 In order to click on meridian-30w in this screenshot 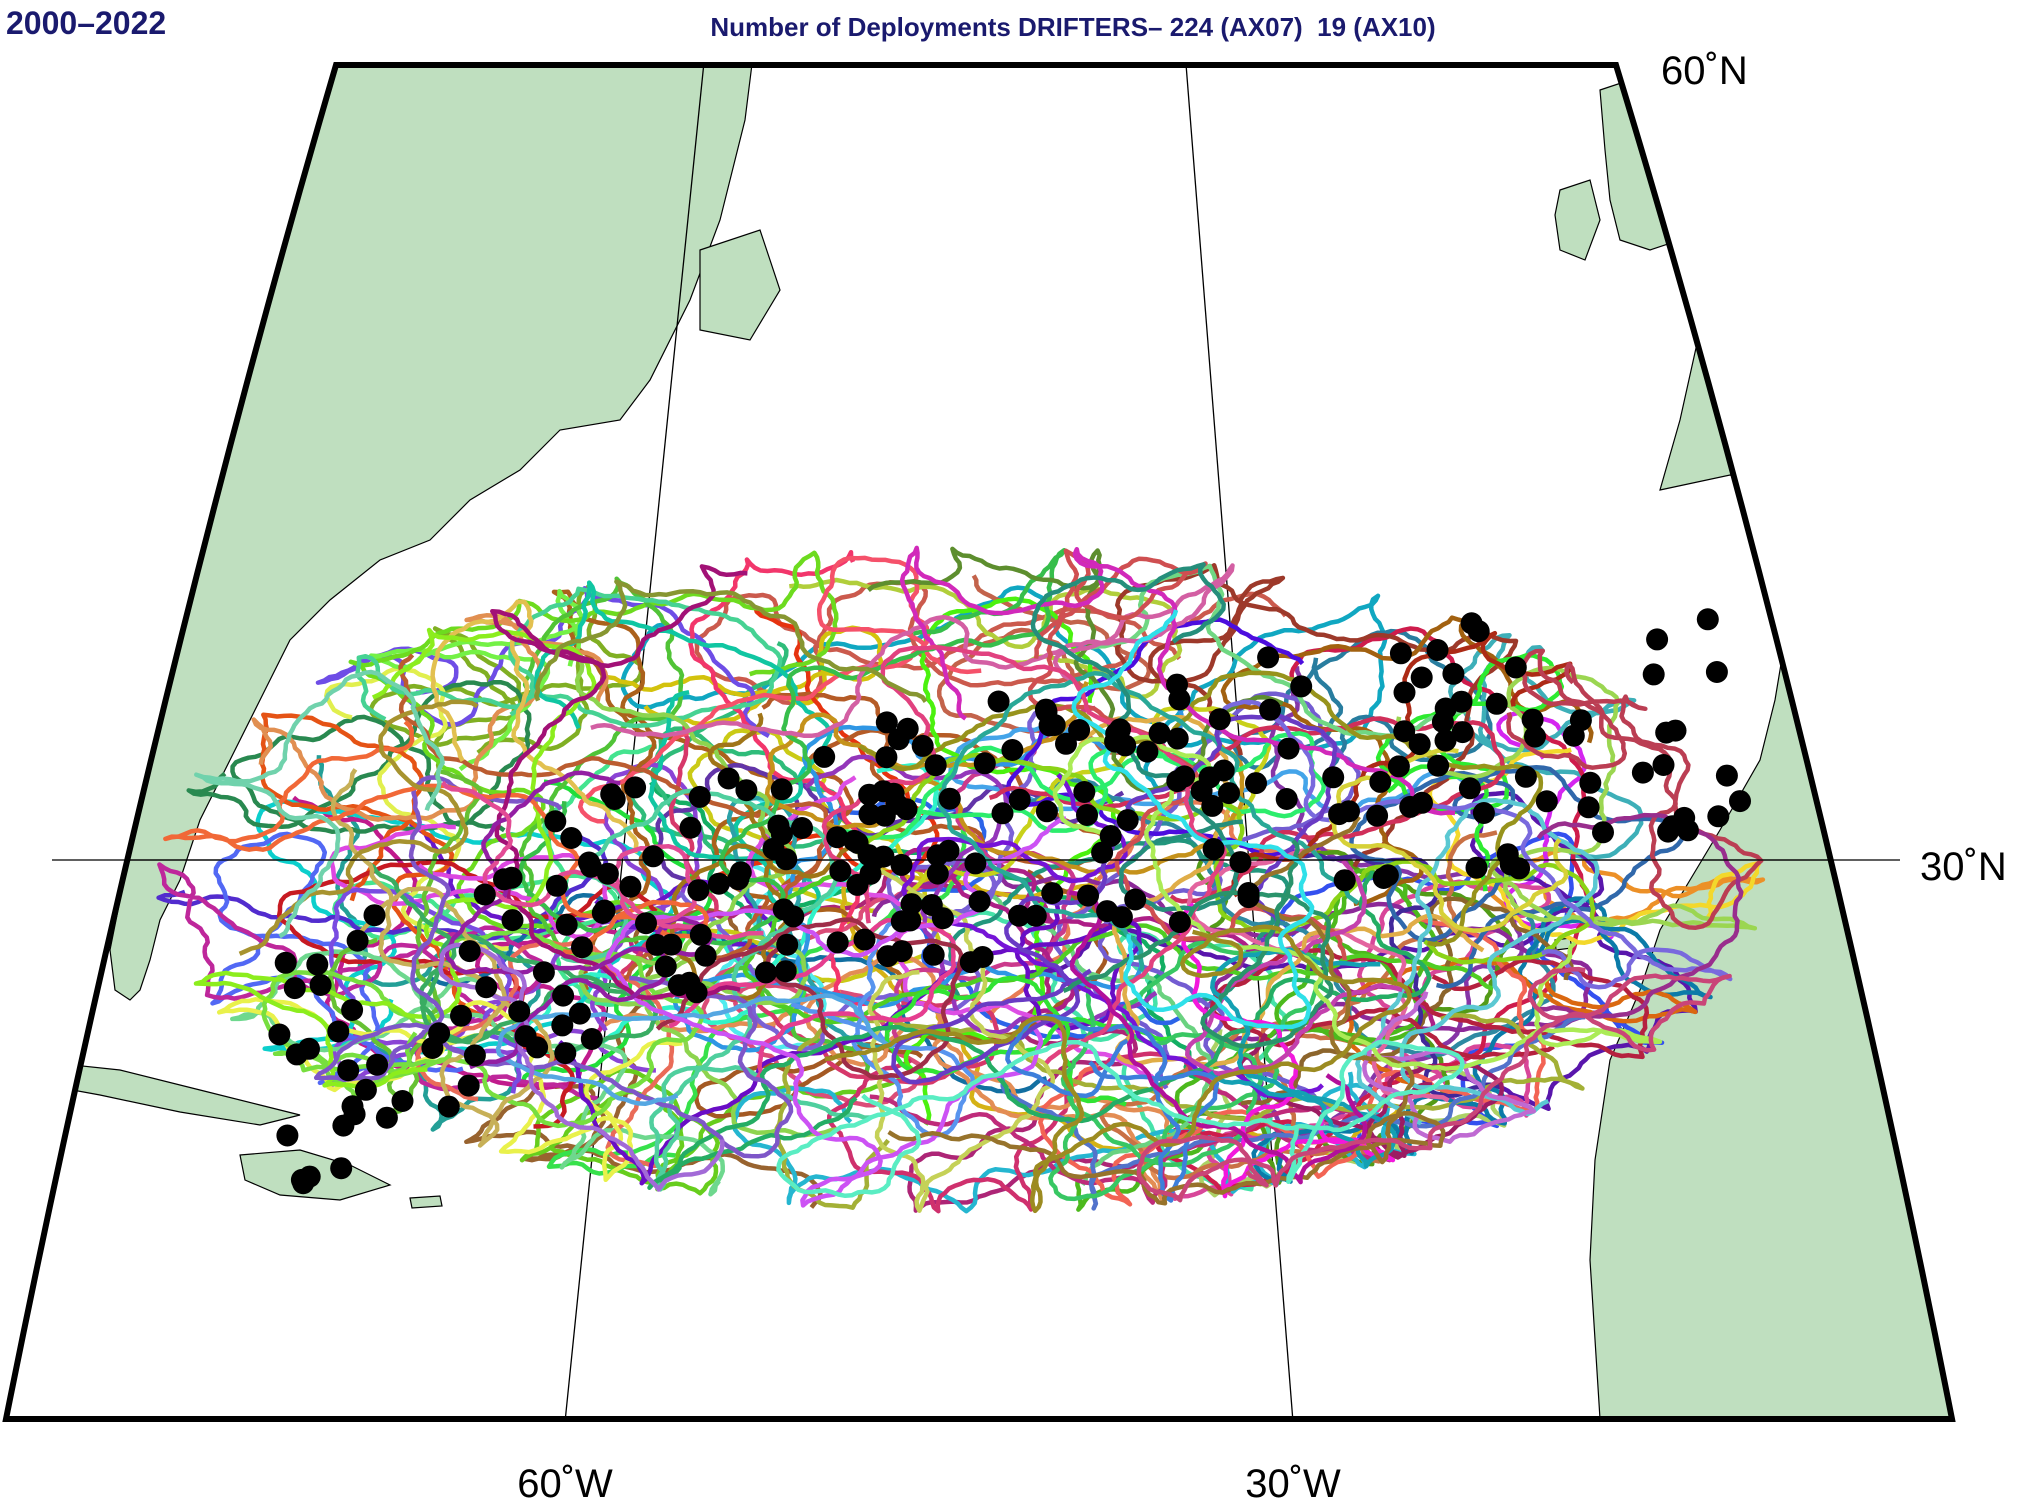, I will do `click(1238, 742)`.